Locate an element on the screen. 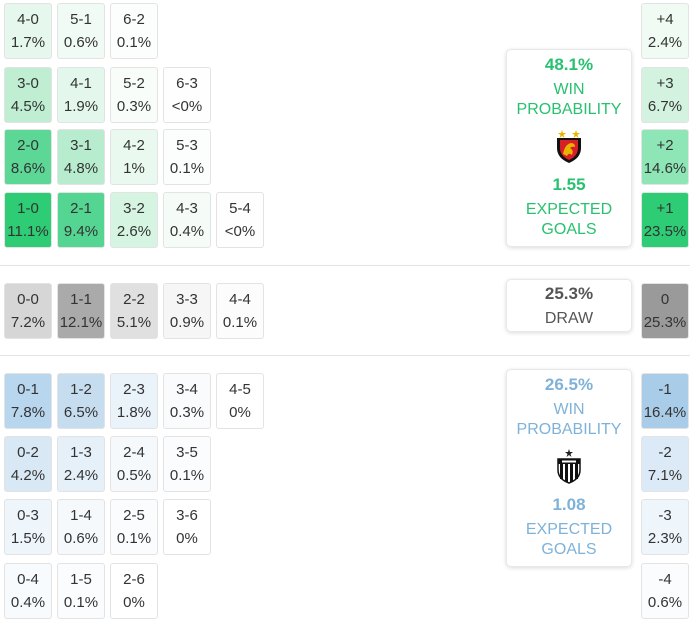  scoreline-cell-label: 3-0 is located at coordinates (28, 83).